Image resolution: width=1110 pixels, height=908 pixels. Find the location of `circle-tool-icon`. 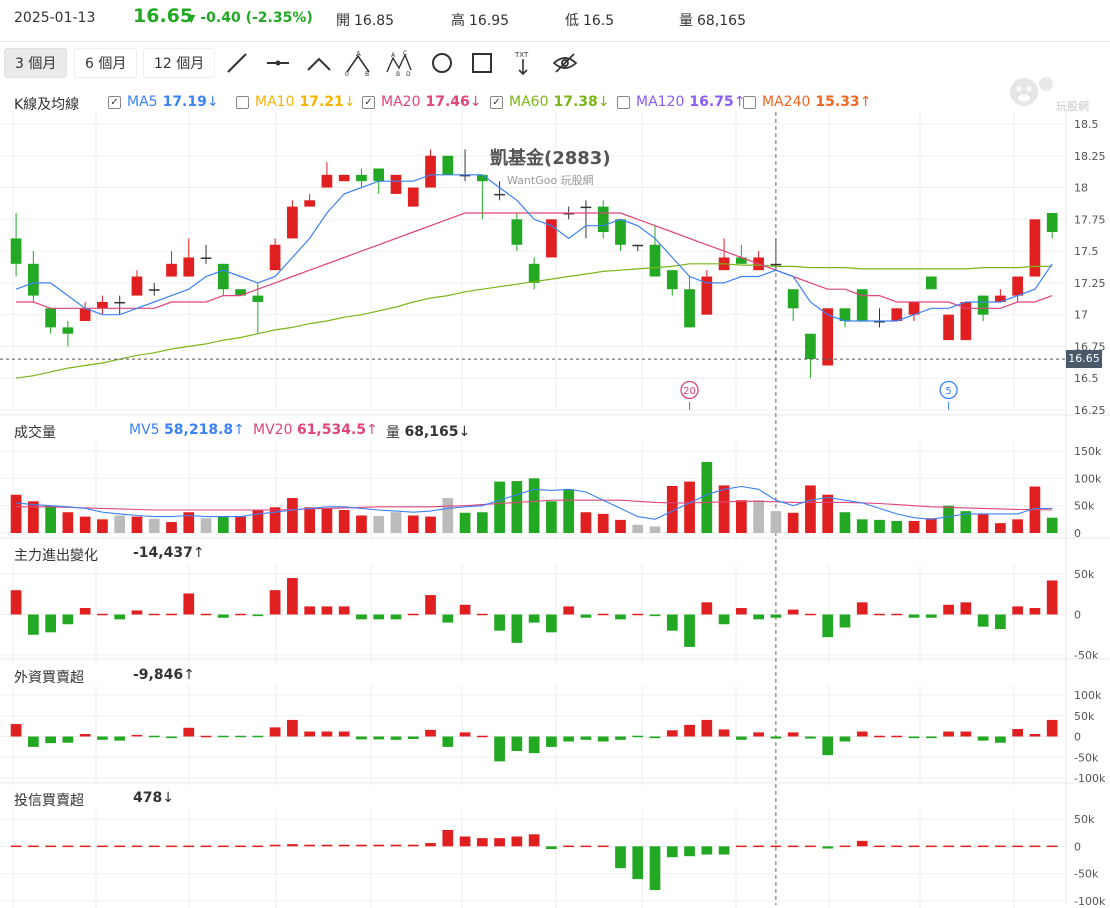

circle-tool-icon is located at coordinates (442, 63).